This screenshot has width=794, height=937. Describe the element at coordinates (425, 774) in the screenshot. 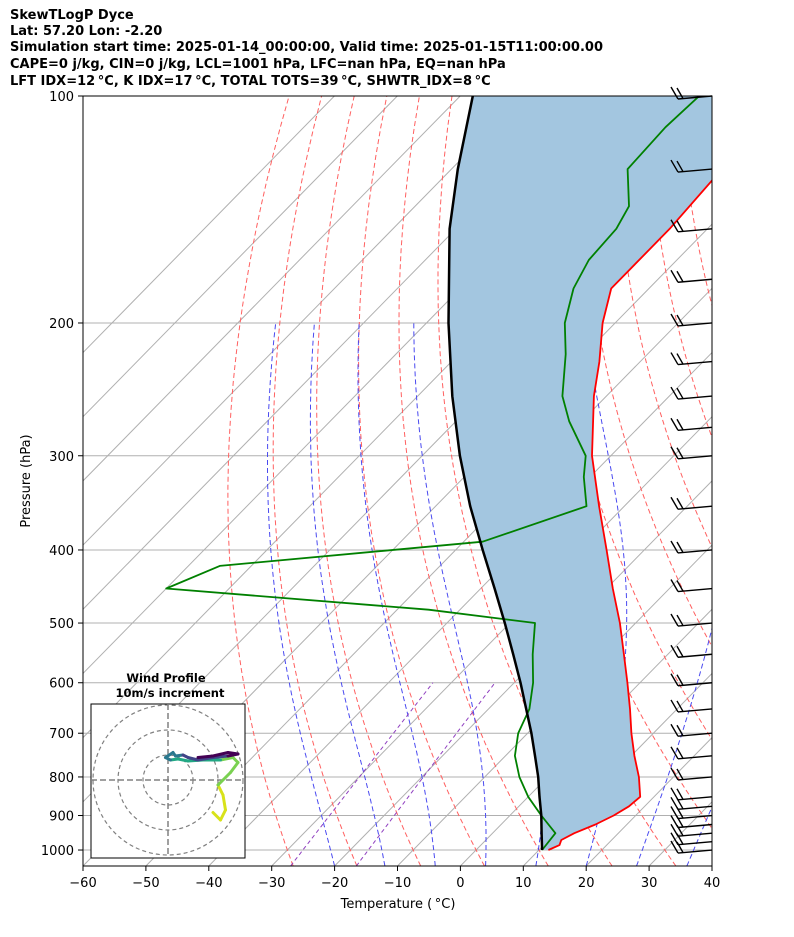

I see `mixing-ratio-line` at that location.